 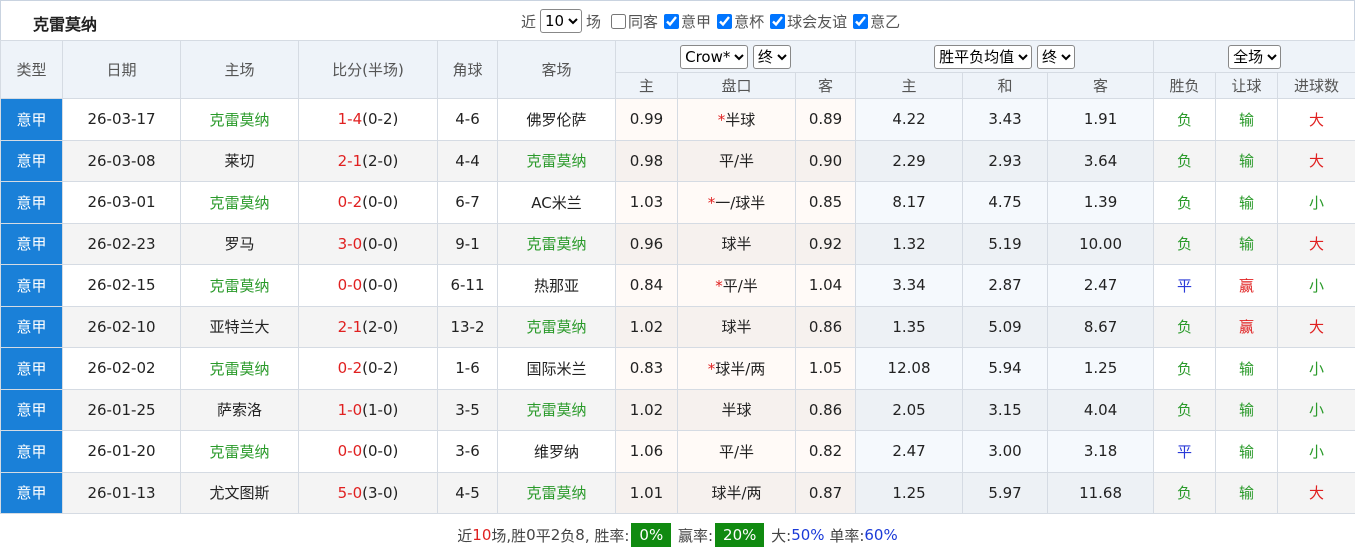 I want to click on subcolumn-header: 盘口, so click(x=737, y=86).